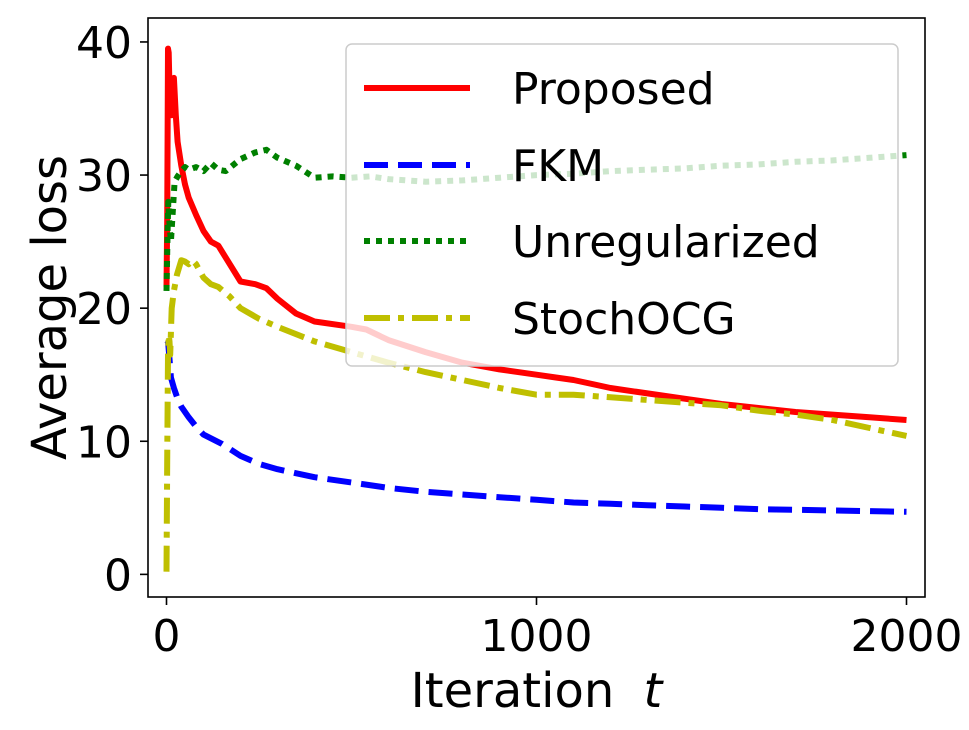 The width and height of the screenshot is (969, 730). Describe the element at coordinates (613, 89) in the screenshot. I see `legend-label-proposed: Proposed` at that location.